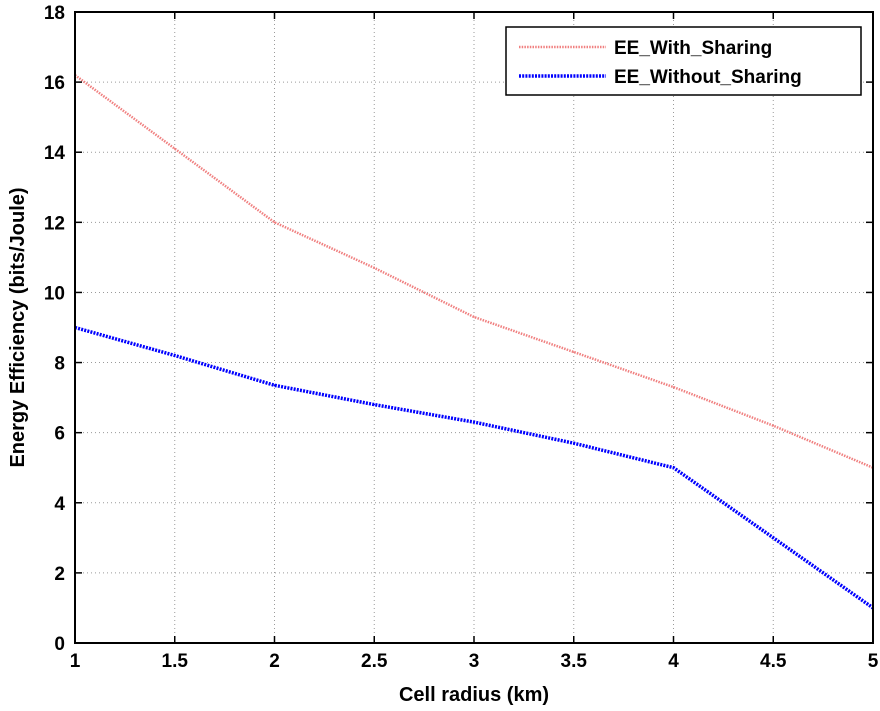  I want to click on x-tick-label: 3, so click(474, 661).